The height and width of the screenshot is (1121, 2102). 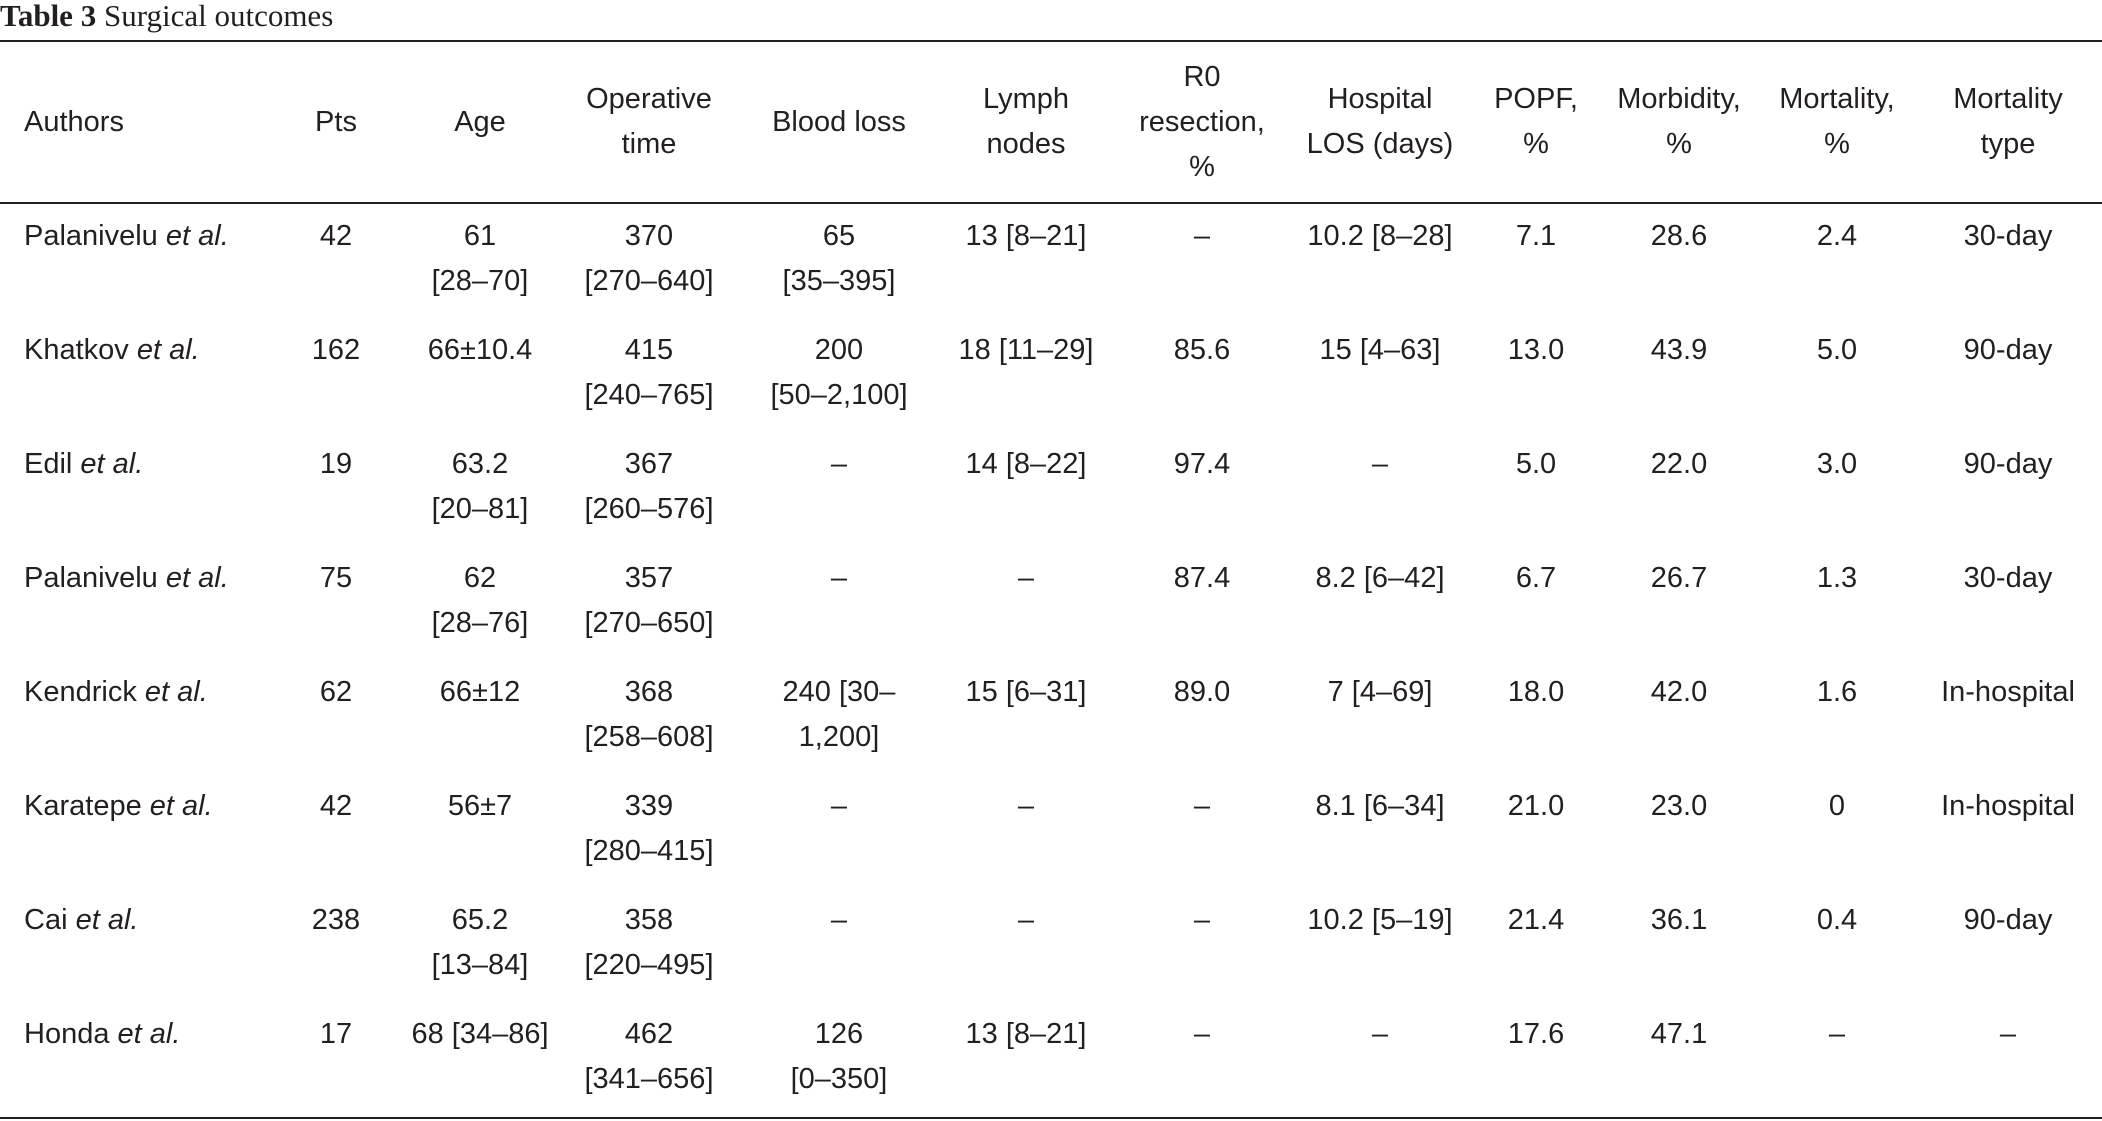 What do you see at coordinates (1837, 1057) in the screenshot?
I see `cell-mortality: –` at bounding box center [1837, 1057].